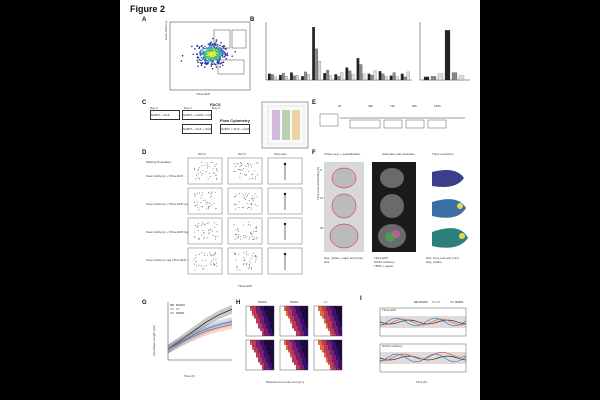  I want to click on panel-b-label: B, so click(252, 20).